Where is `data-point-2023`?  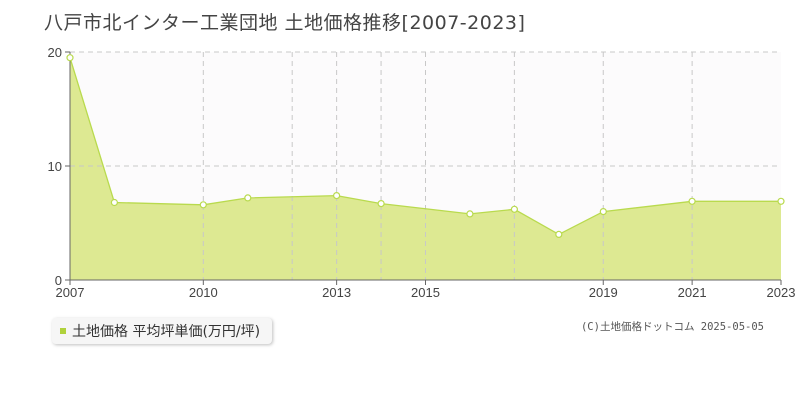
data-point-2023 is located at coordinates (781, 201).